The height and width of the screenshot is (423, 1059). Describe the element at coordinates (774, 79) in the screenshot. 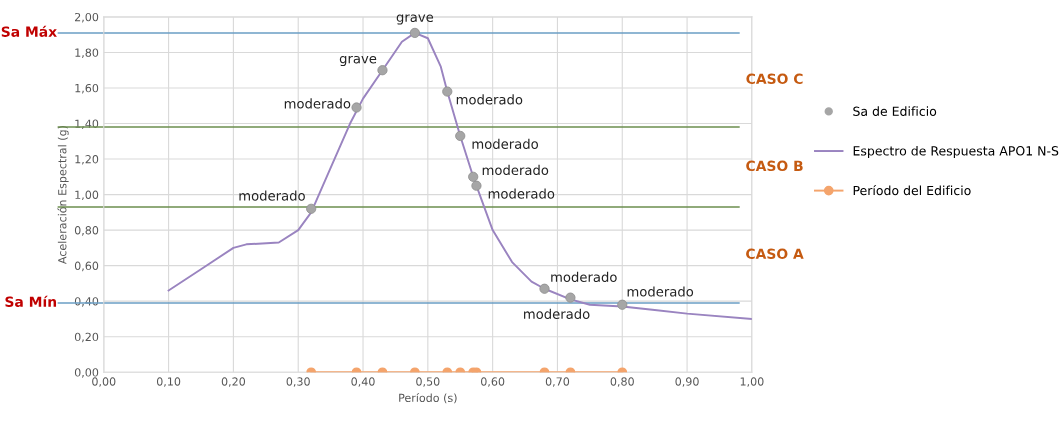

I see `annotation: CASO C` at that location.